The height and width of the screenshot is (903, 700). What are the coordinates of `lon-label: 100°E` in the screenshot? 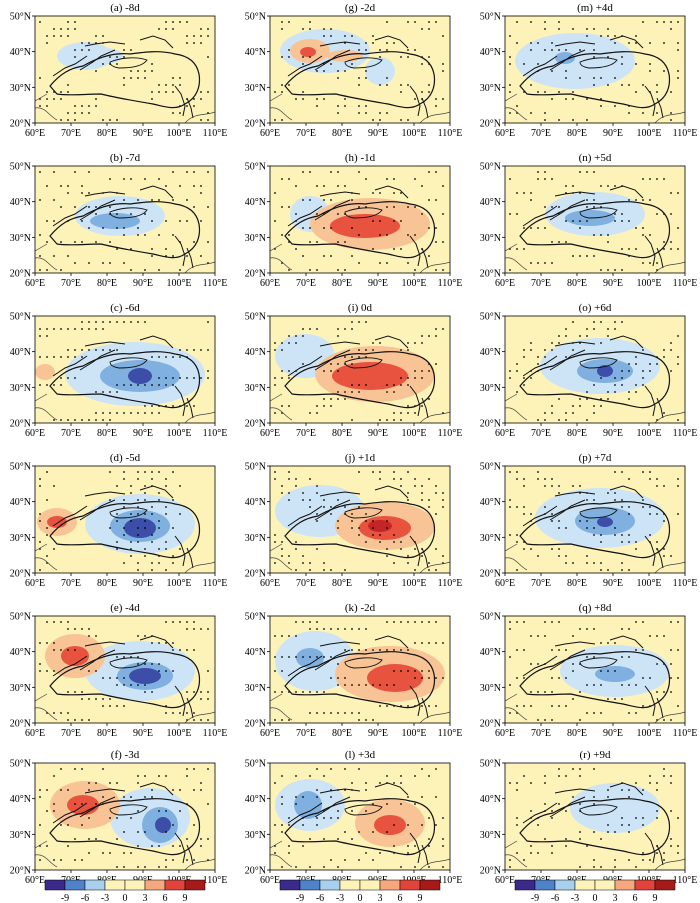 It's located at (178, 433).